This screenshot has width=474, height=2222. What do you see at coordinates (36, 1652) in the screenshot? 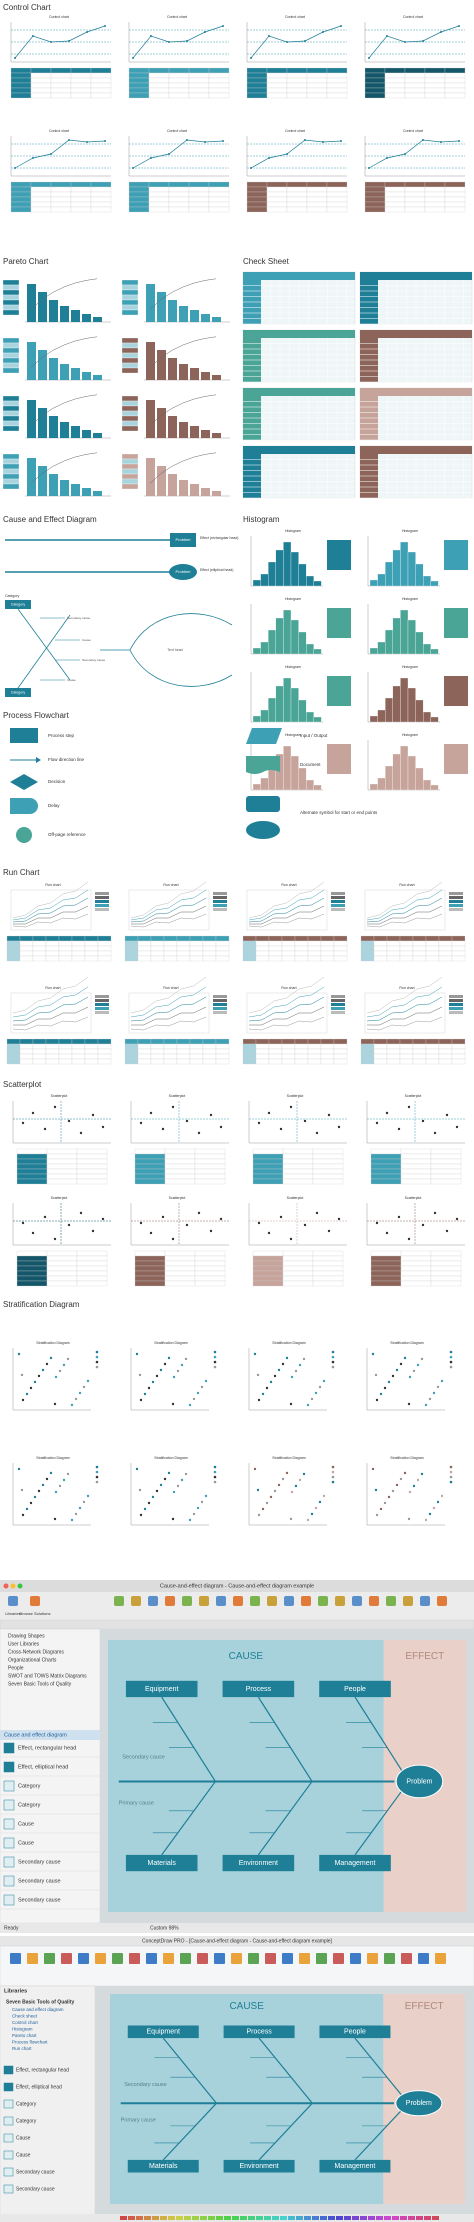
I see `library-tree-item: Cross-Network Diagrams` at bounding box center [36, 1652].